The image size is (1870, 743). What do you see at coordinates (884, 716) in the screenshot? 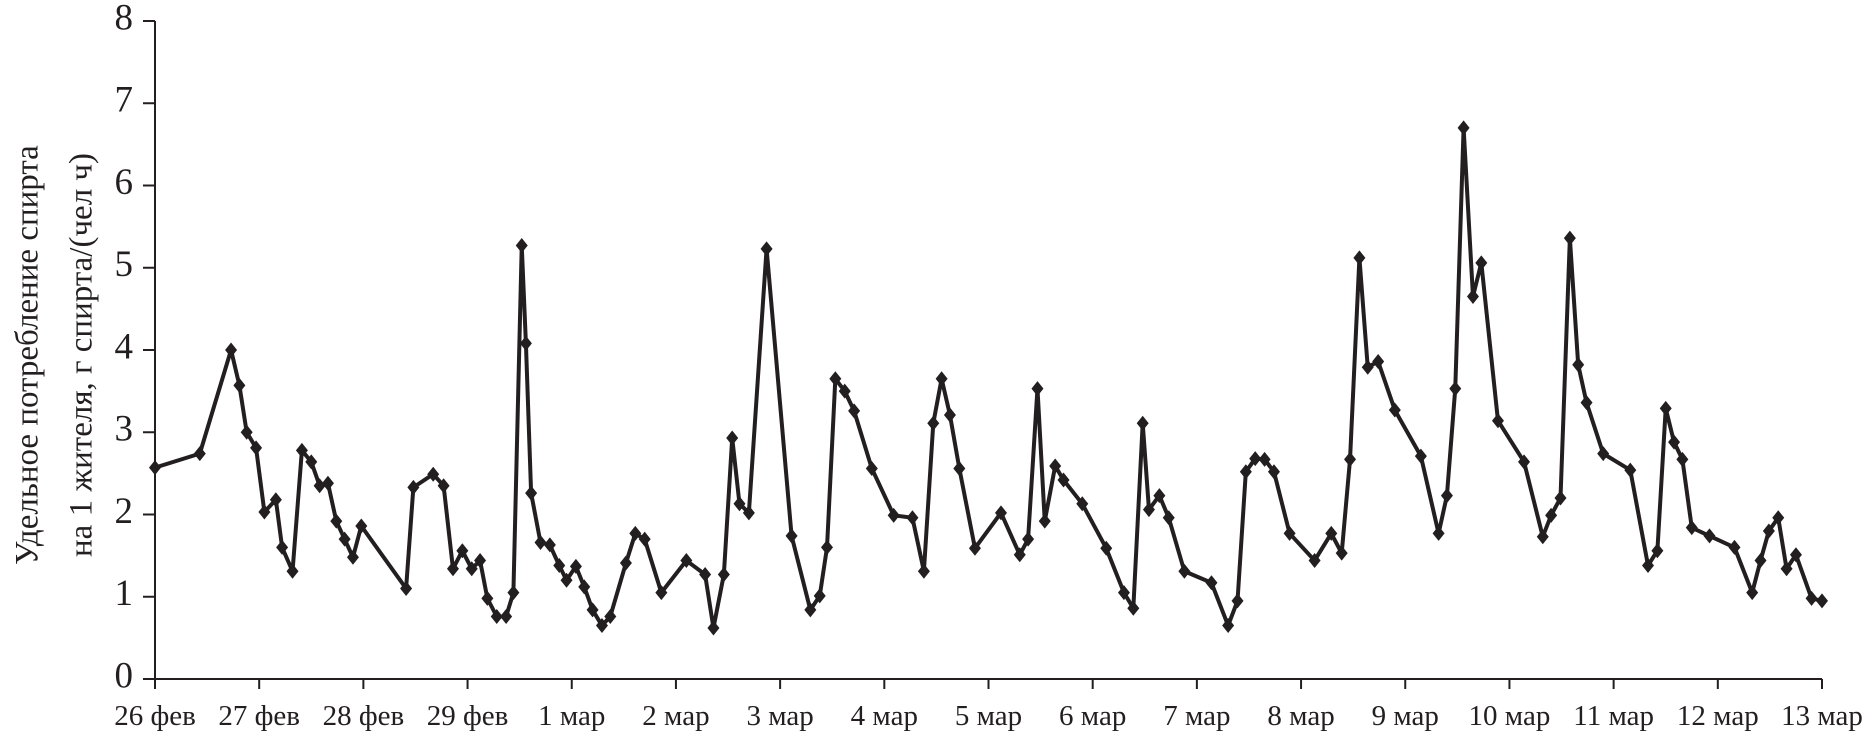
I see `x-tick-label: 4 мар` at bounding box center [884, 716].